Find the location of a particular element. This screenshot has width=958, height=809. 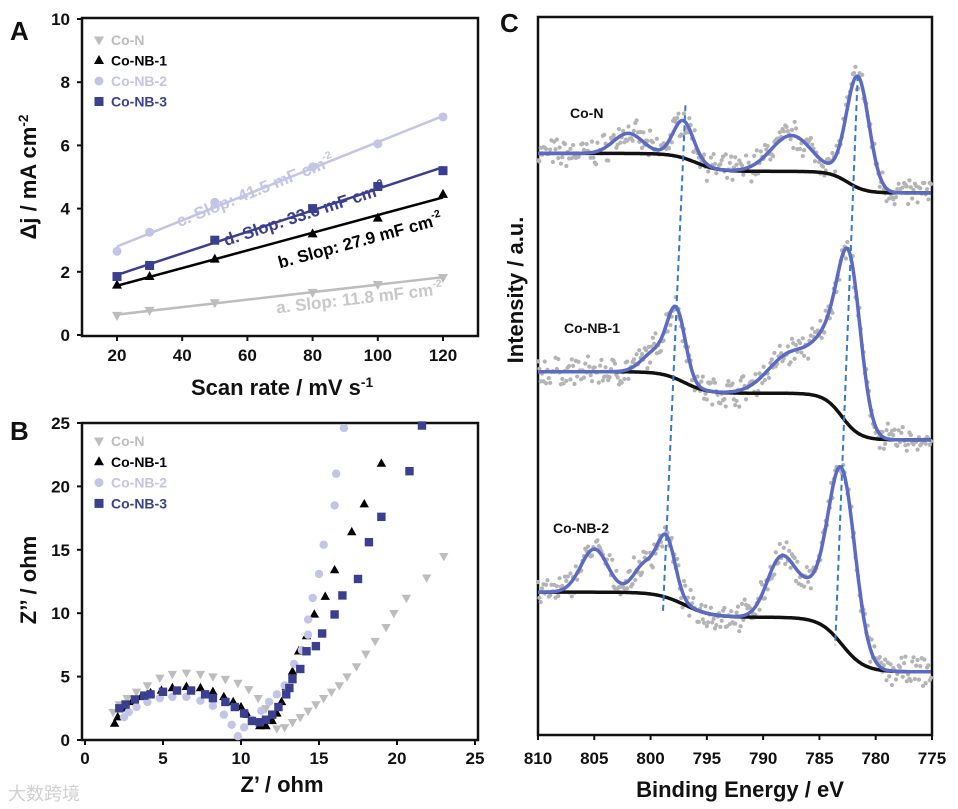

x-tick-label: 20 is located at coordinates (117, 355).